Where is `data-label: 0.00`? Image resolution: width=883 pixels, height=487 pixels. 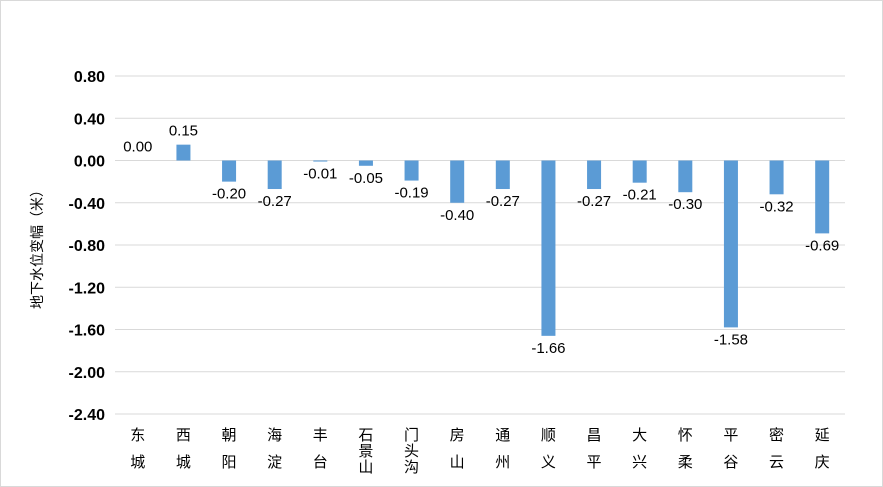 data-label: 0.00 is located at coordinates (137, 147).